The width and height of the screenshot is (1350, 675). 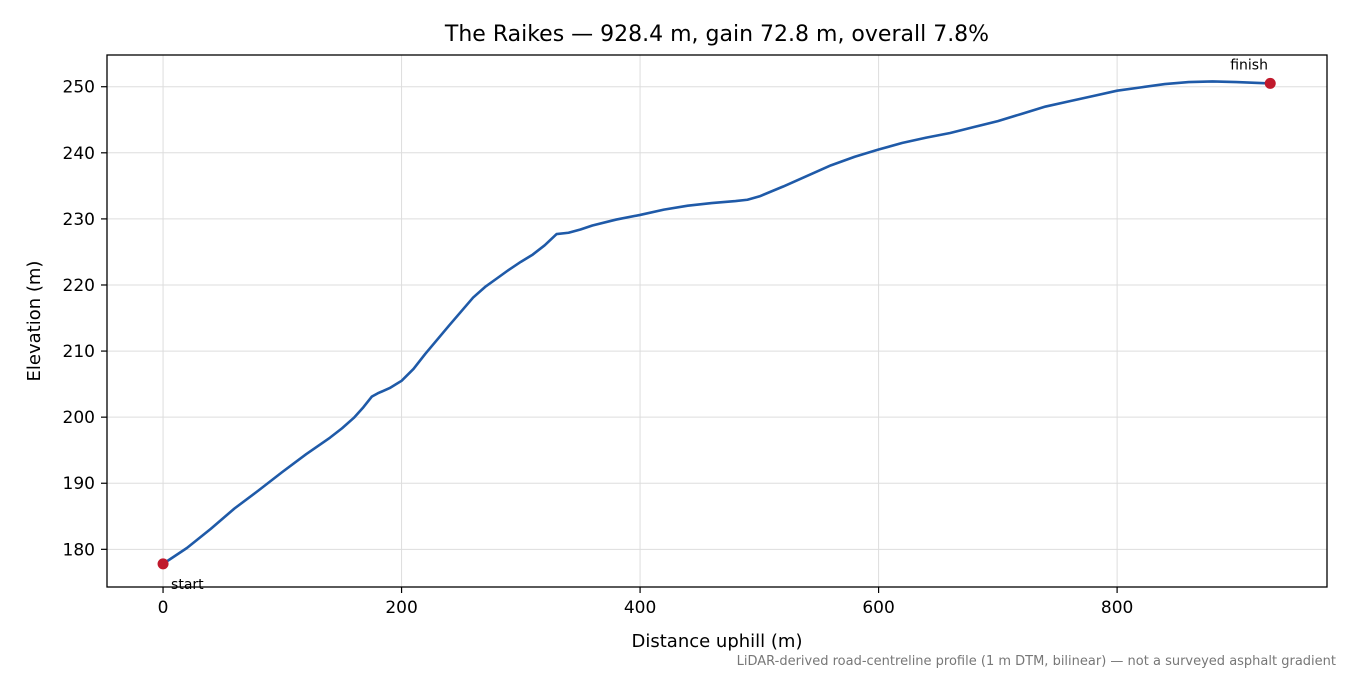 What do you see at coordinates (79, 88) in the screenshot?
I see `y-tick-label: 250` at bounding box center [79, 88].